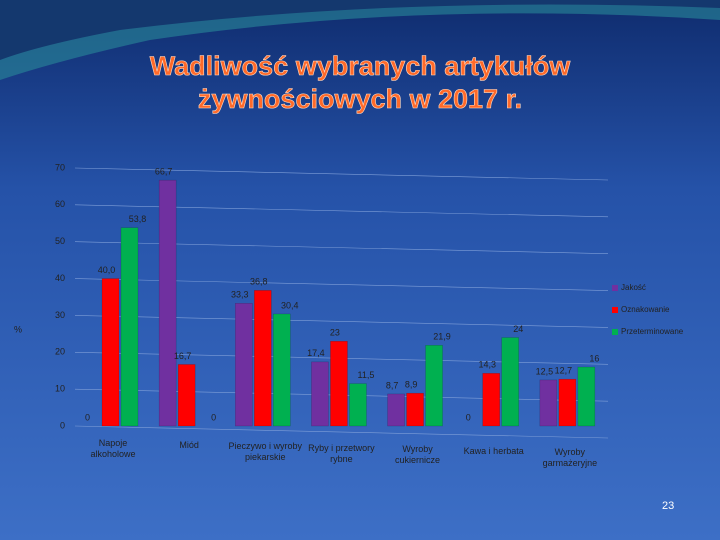 The height and width of the screenshot is (540, 720). I want to click on value-label: 24, so click(518, 329).